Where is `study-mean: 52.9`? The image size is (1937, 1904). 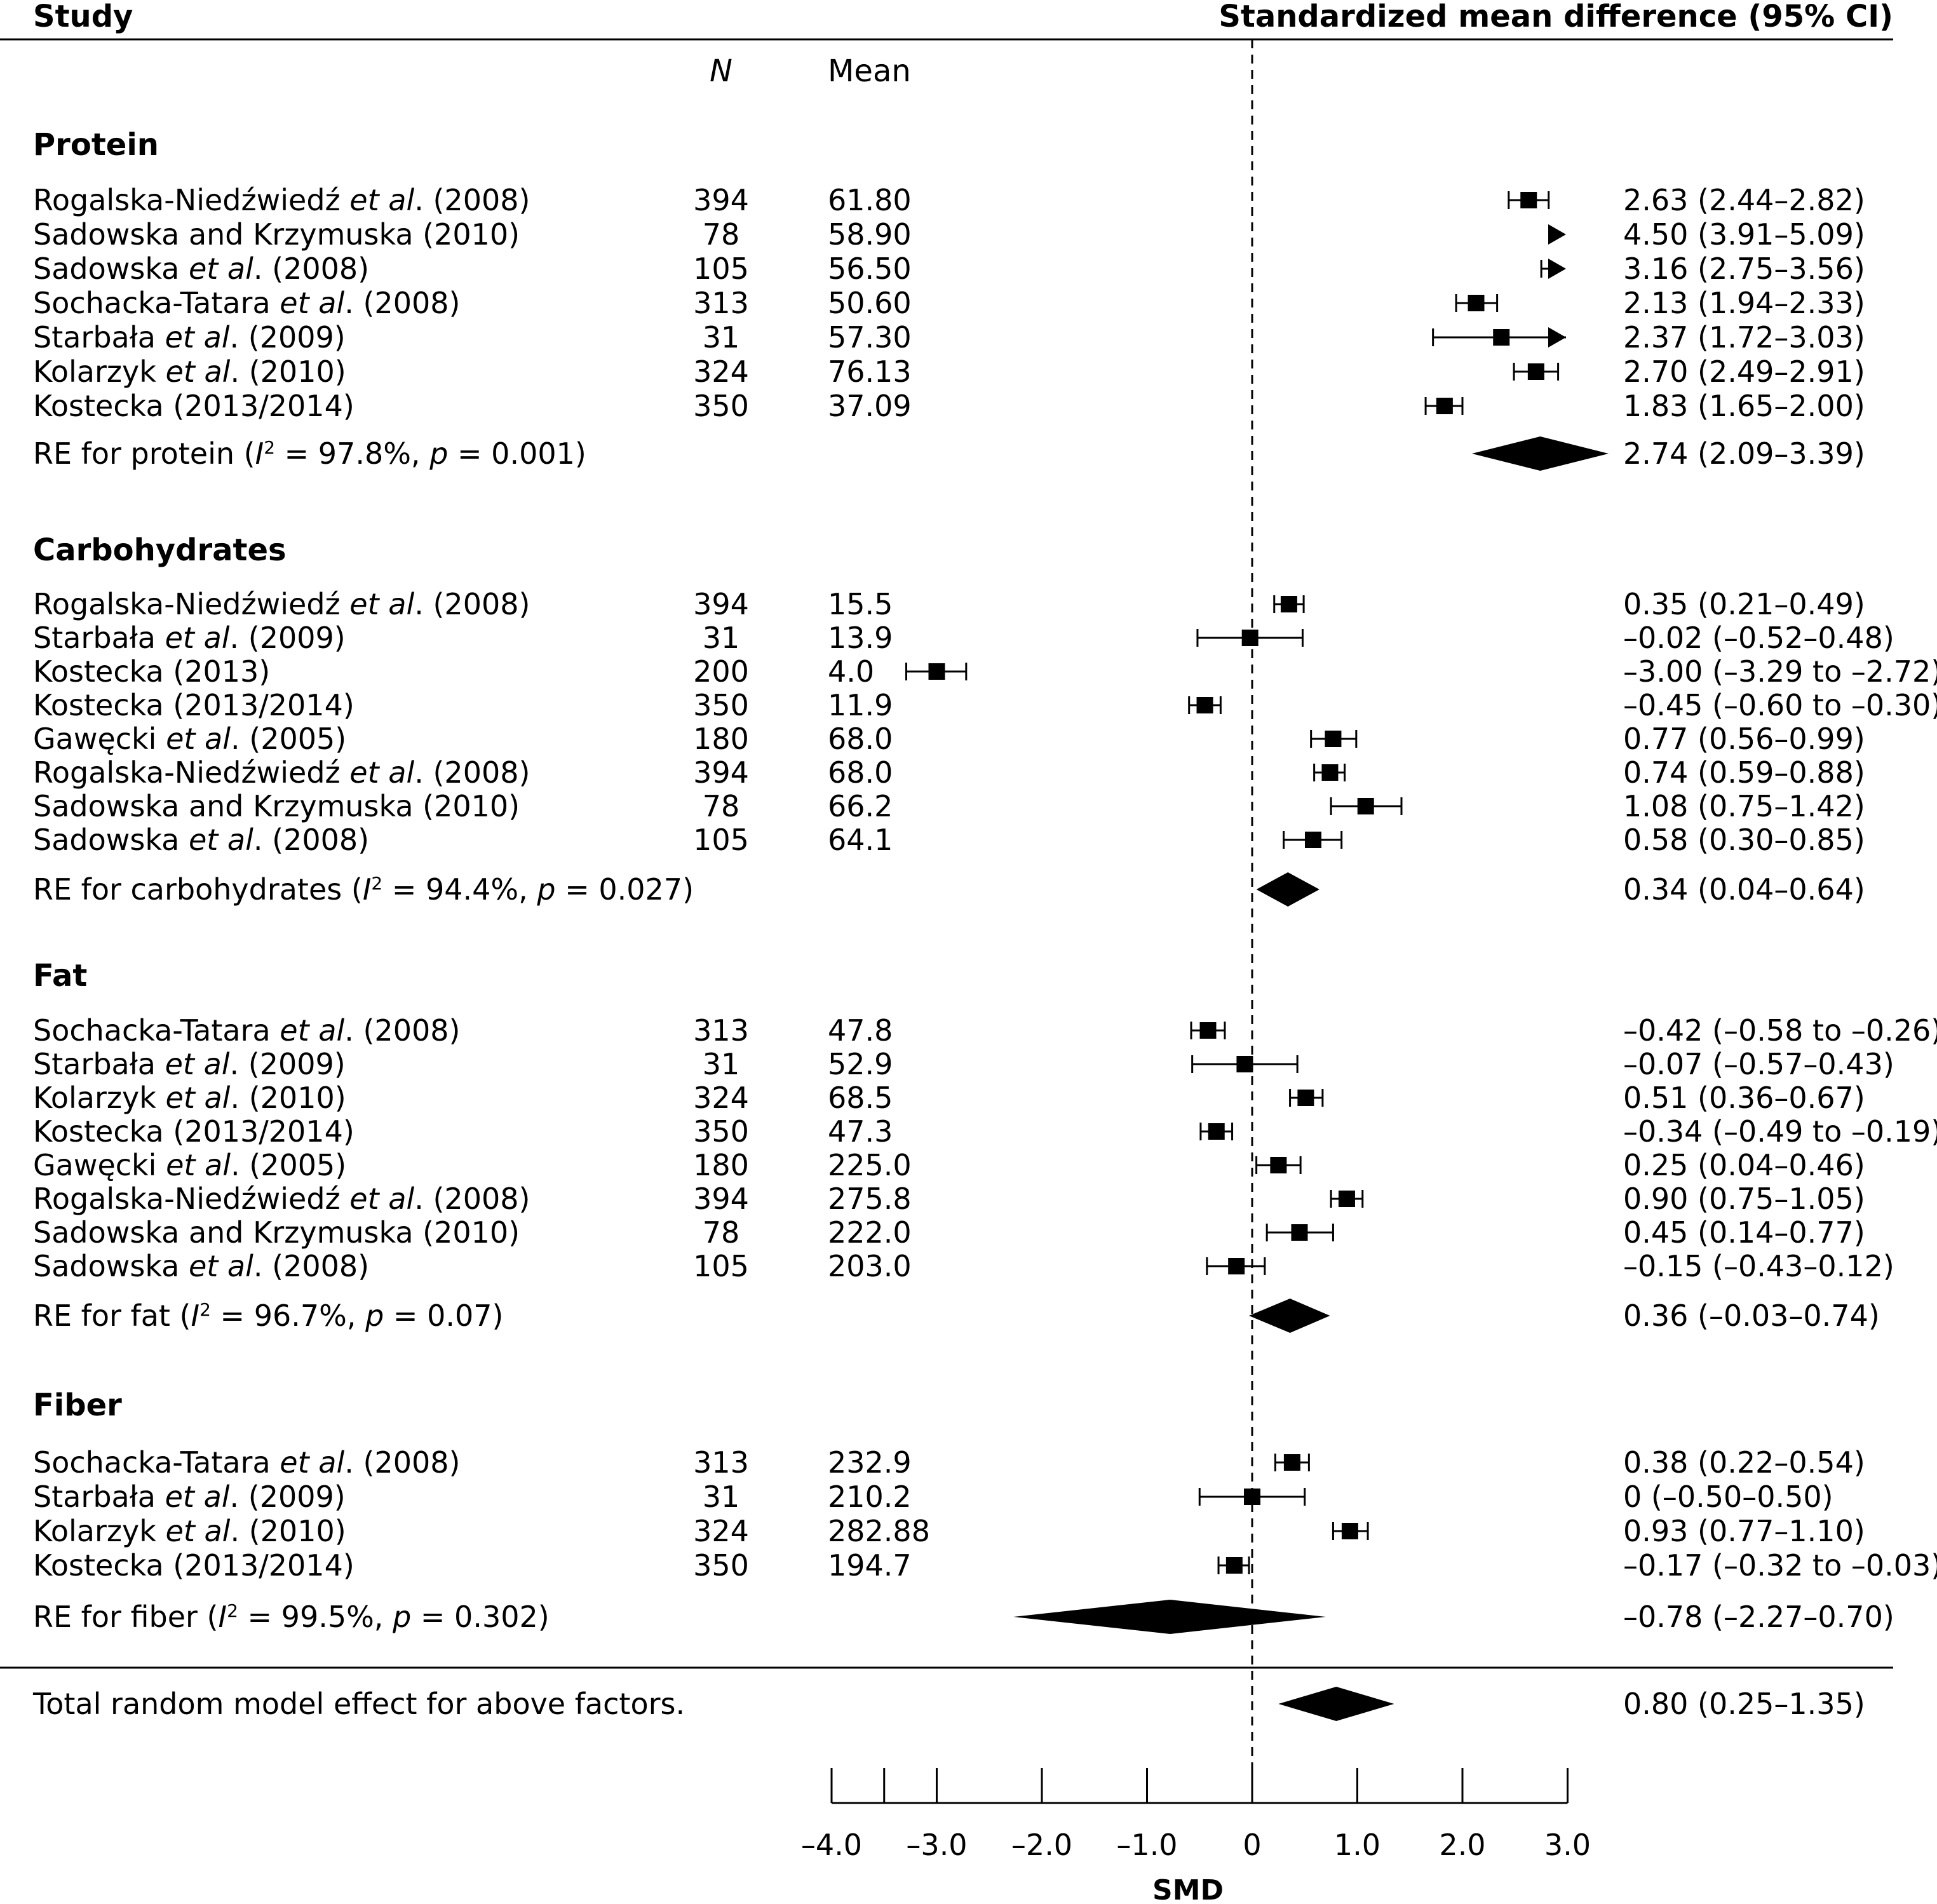 study-mean: 52.9 is located at coordinates (861, 1064).